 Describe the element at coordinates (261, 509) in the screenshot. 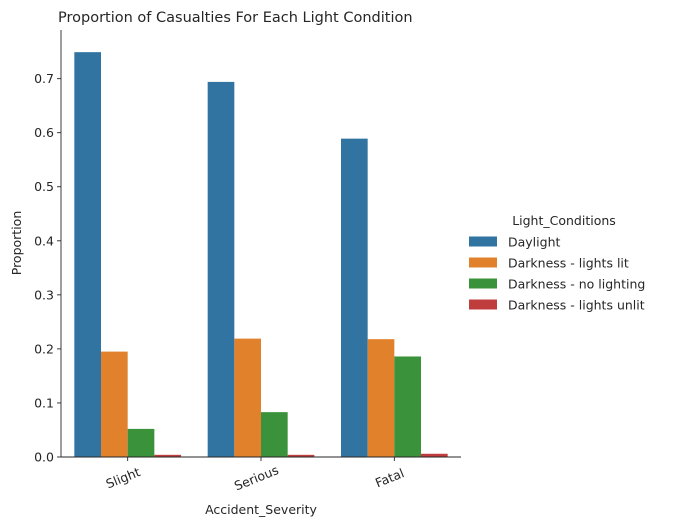

I see `x-axis-label: Accident_Severity` at that location.